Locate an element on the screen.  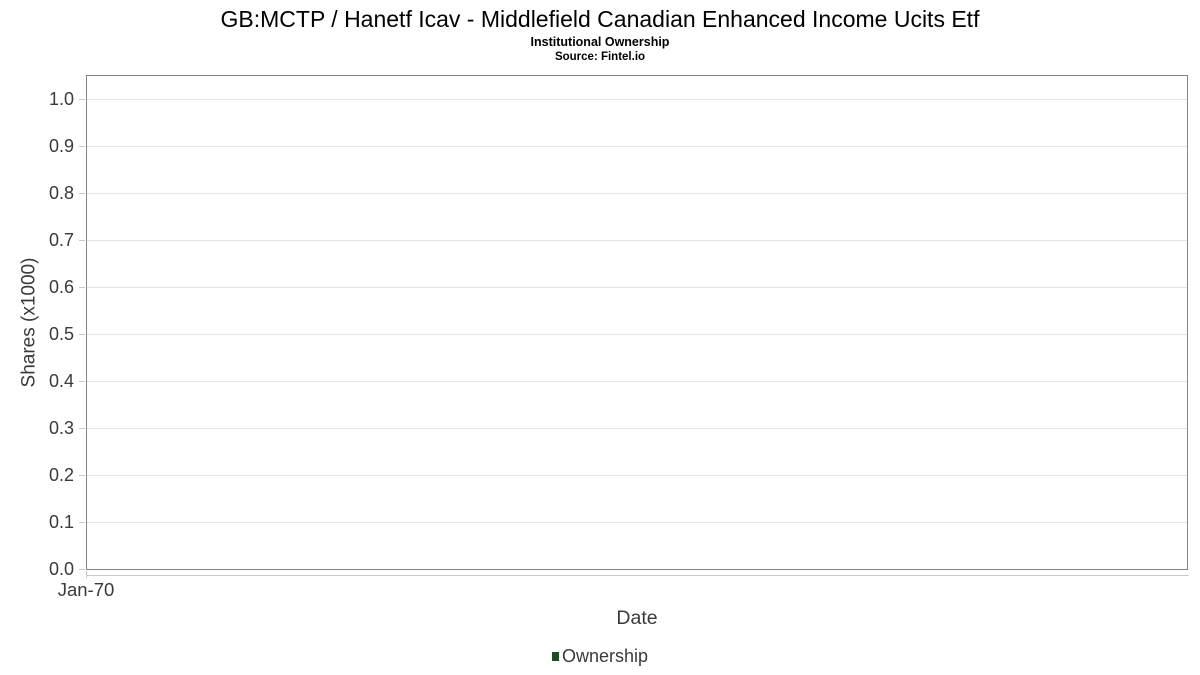
chart-subtitle: Institutional Ownership is located at coordinates (600, 42).